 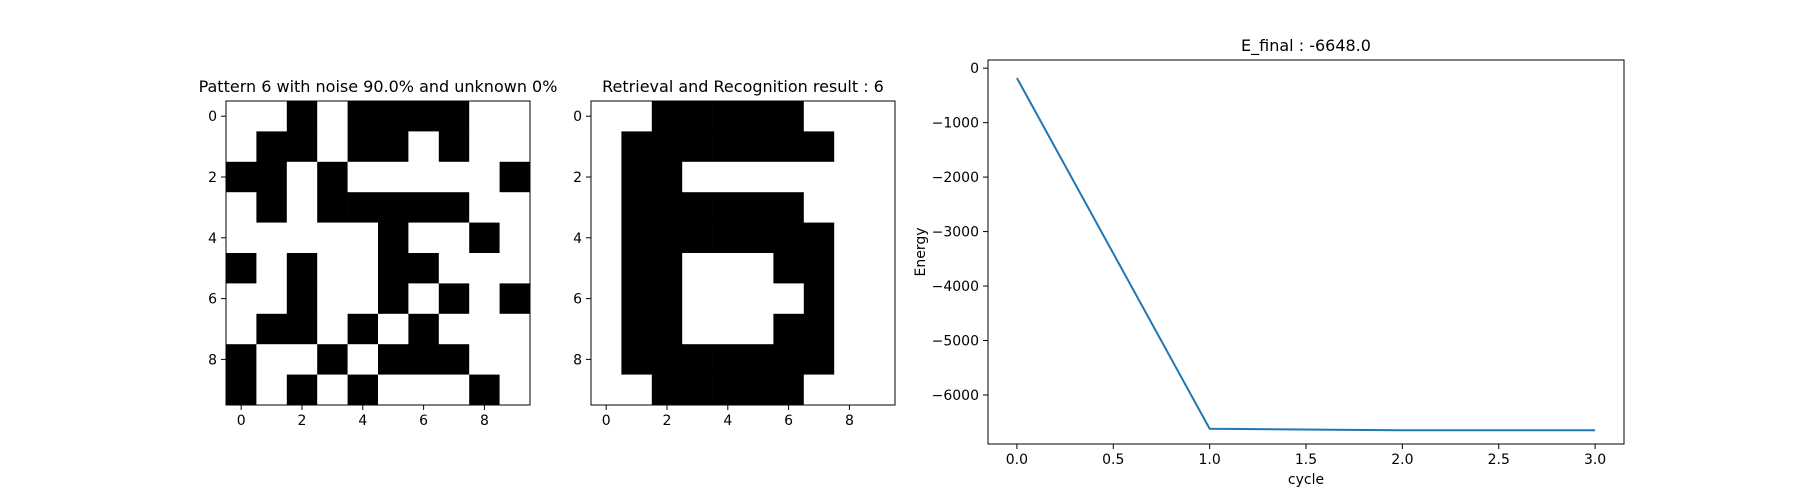 What do you see at coordinates (955, 124) in the screenshot?
I see `y-tick-label: −1000` at bounding box center [955, 124].